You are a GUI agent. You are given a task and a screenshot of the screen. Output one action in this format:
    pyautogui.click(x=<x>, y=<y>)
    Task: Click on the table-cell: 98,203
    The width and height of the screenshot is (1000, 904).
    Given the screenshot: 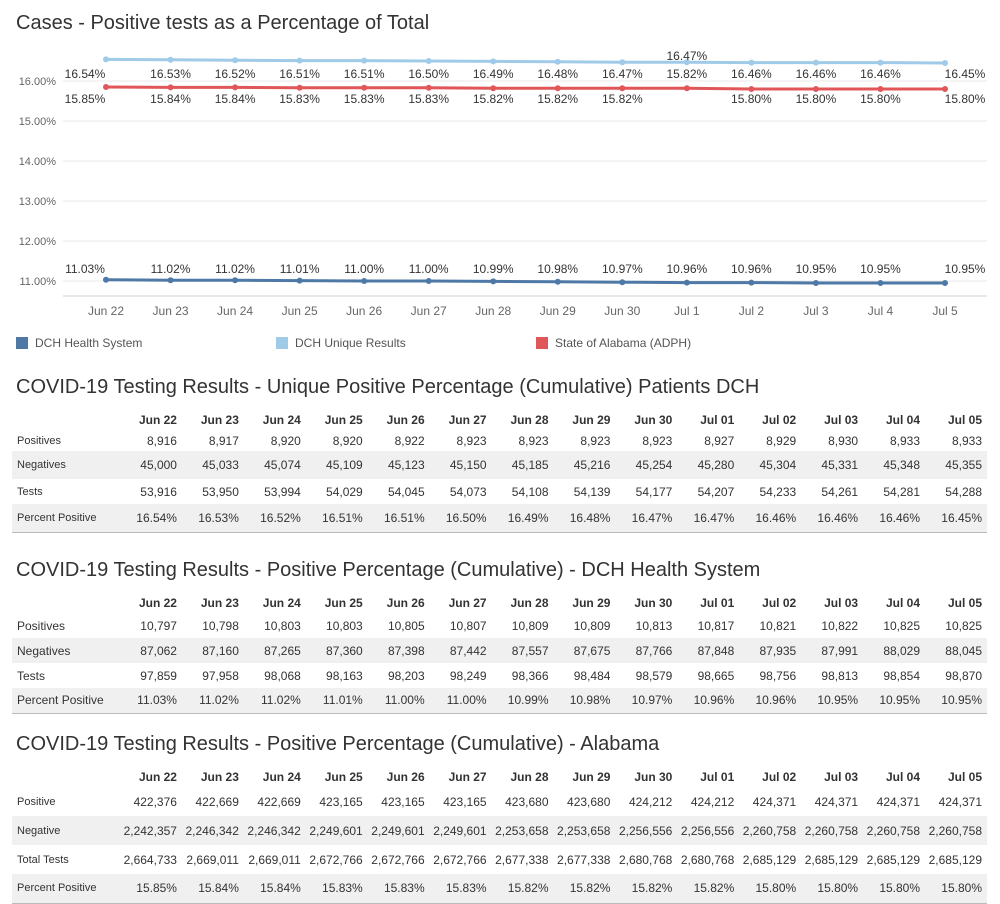 What is the action you would take?
    pyautogui.click(x=406, y=675)
    